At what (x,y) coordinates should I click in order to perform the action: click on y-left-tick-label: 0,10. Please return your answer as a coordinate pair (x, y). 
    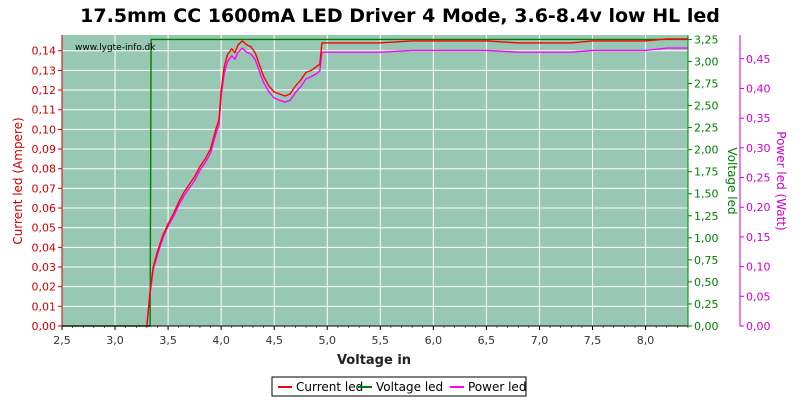
    Looking at the image, I should click on (44, 129).